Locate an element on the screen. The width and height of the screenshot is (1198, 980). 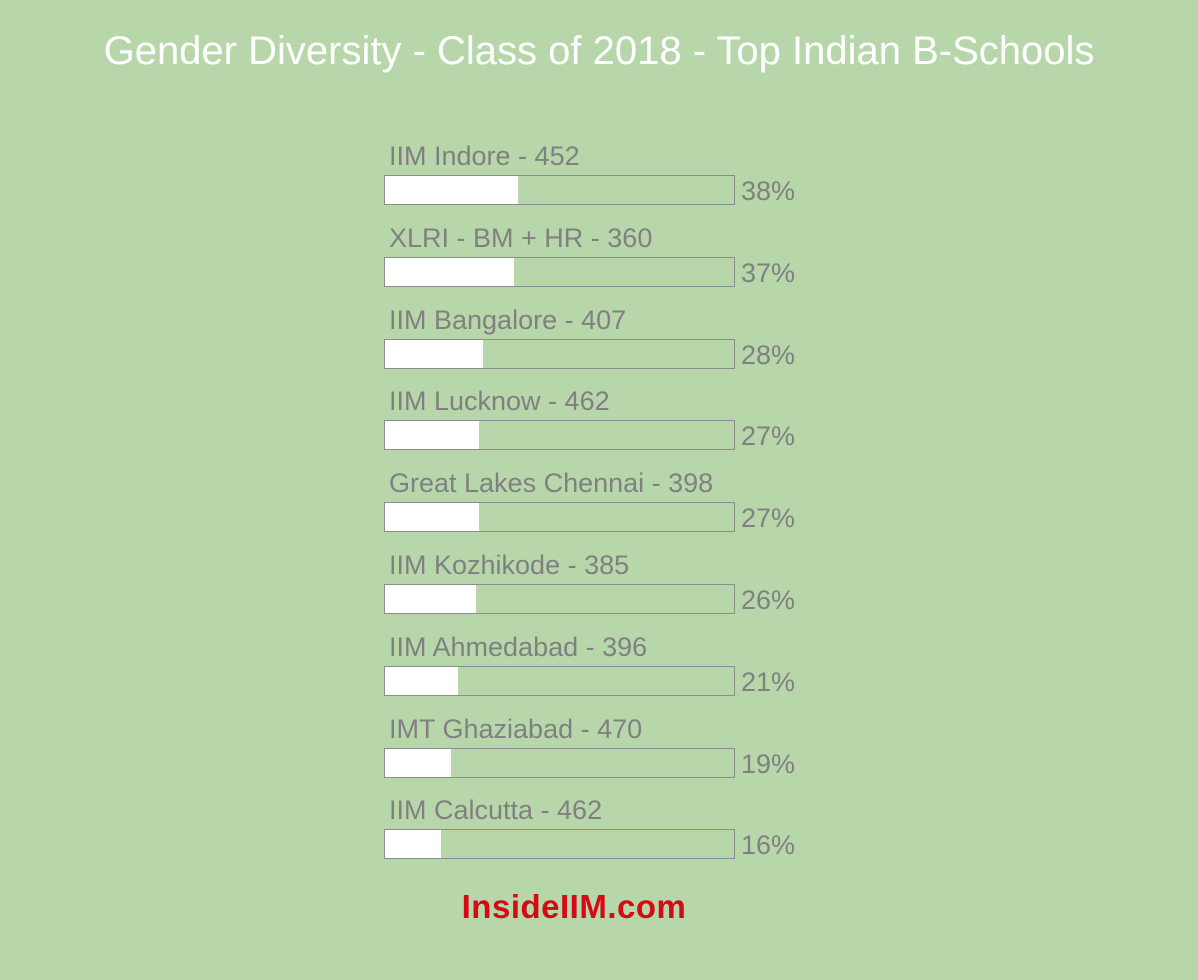
category-label: IIM Ahmedabad - 396 is located at coordinates (518, 646).